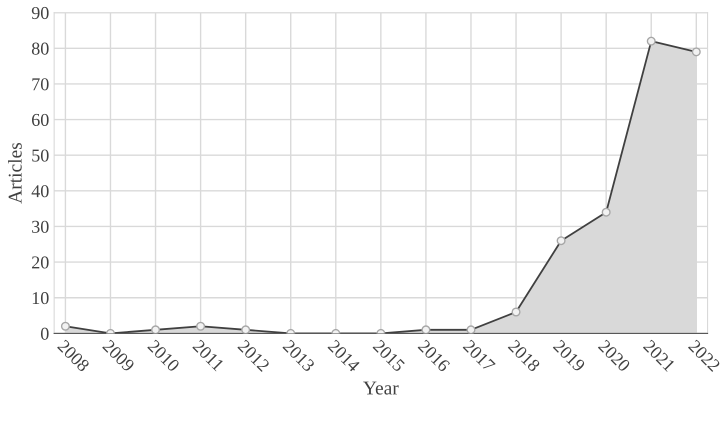 The height and width of the screenshot is (422, 722). What do you see at coordinates (40, 262) in the screenshot?
I see `y-tick-label: 20` at bounding box center [40, 262].